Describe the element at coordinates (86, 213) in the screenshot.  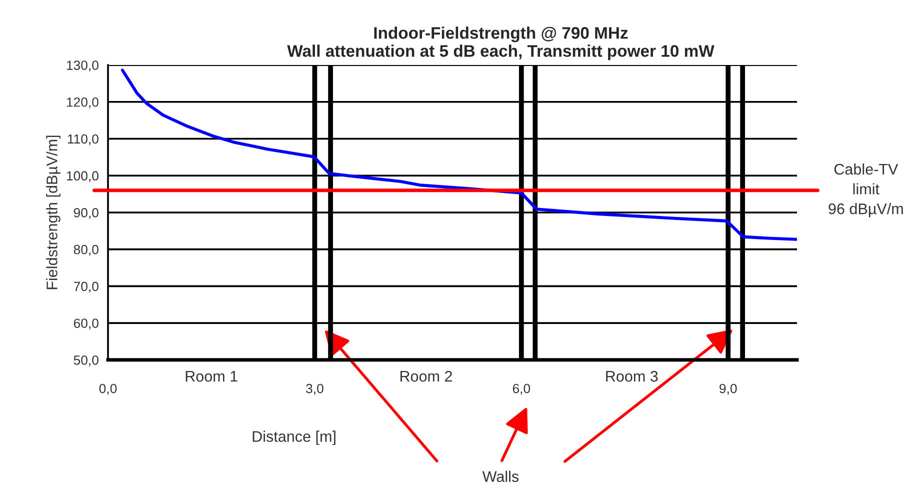
I see `y-tick-label: 90,0` at that location.